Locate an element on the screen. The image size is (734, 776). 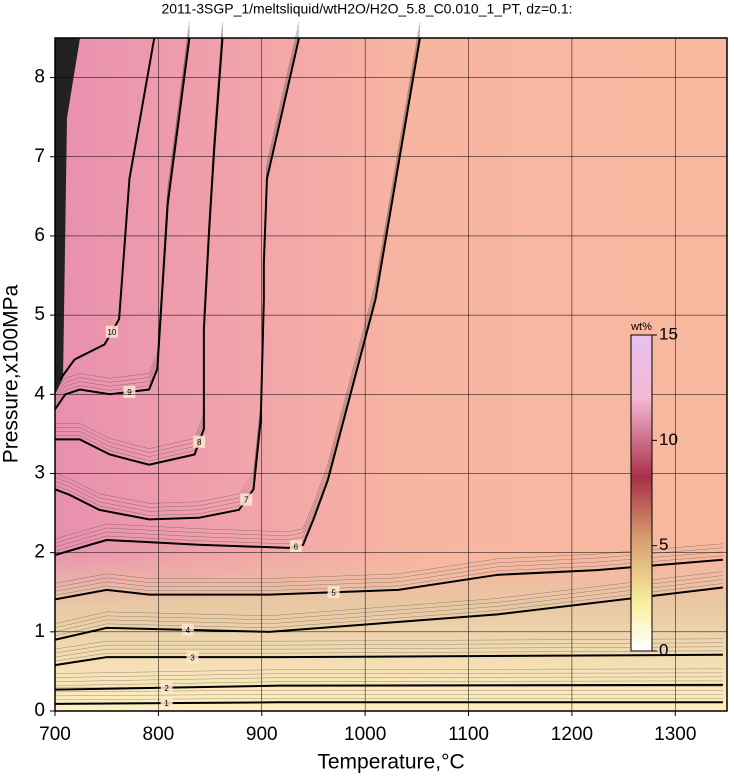
contour-label: 7 is located at coordinates (246, 500).